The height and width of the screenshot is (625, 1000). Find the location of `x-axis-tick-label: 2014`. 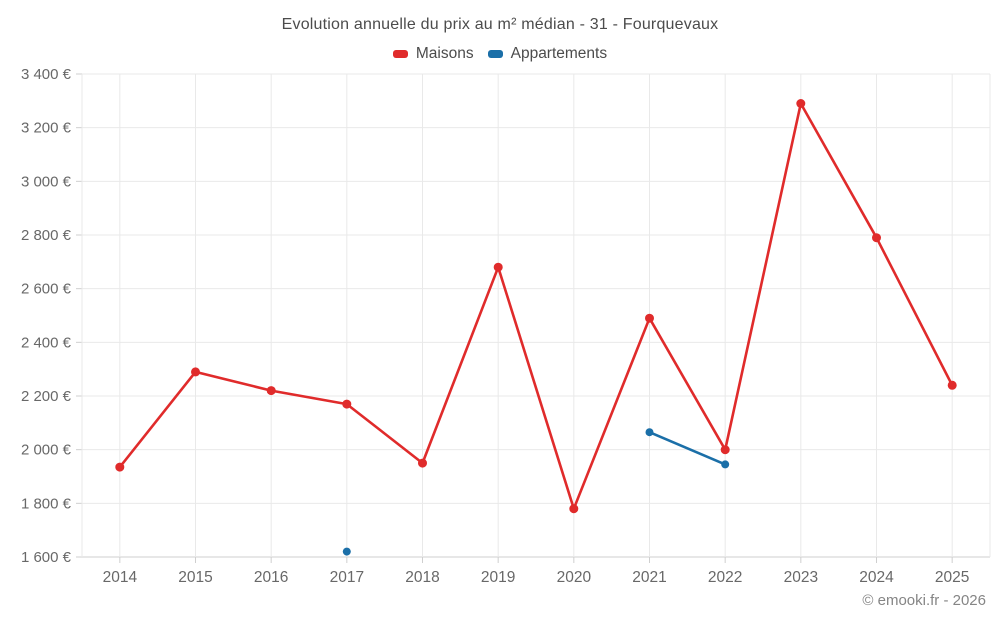

x-axis-tick-label: 2014 is located at coordinates (120, 577).